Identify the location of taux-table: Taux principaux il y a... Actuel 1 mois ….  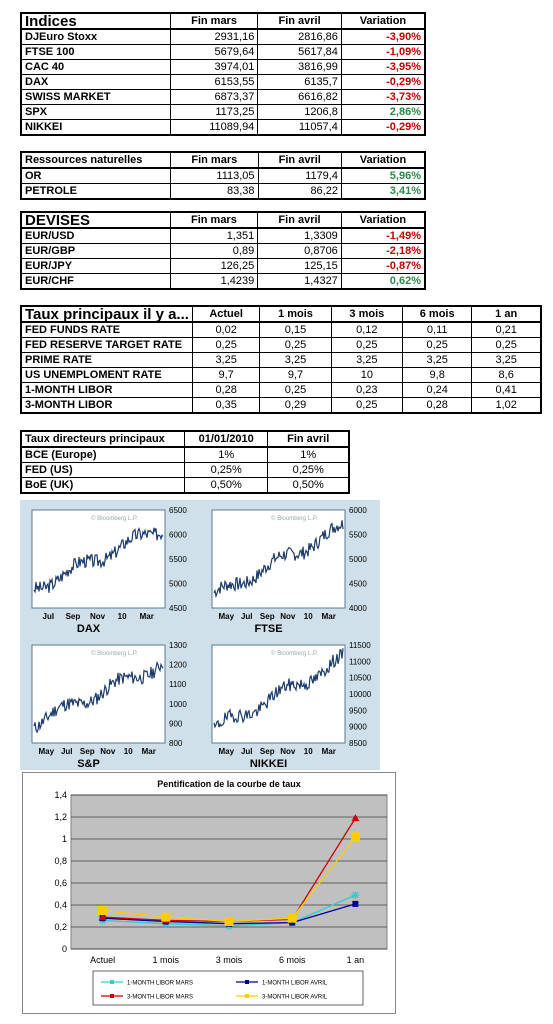
(281, 359).